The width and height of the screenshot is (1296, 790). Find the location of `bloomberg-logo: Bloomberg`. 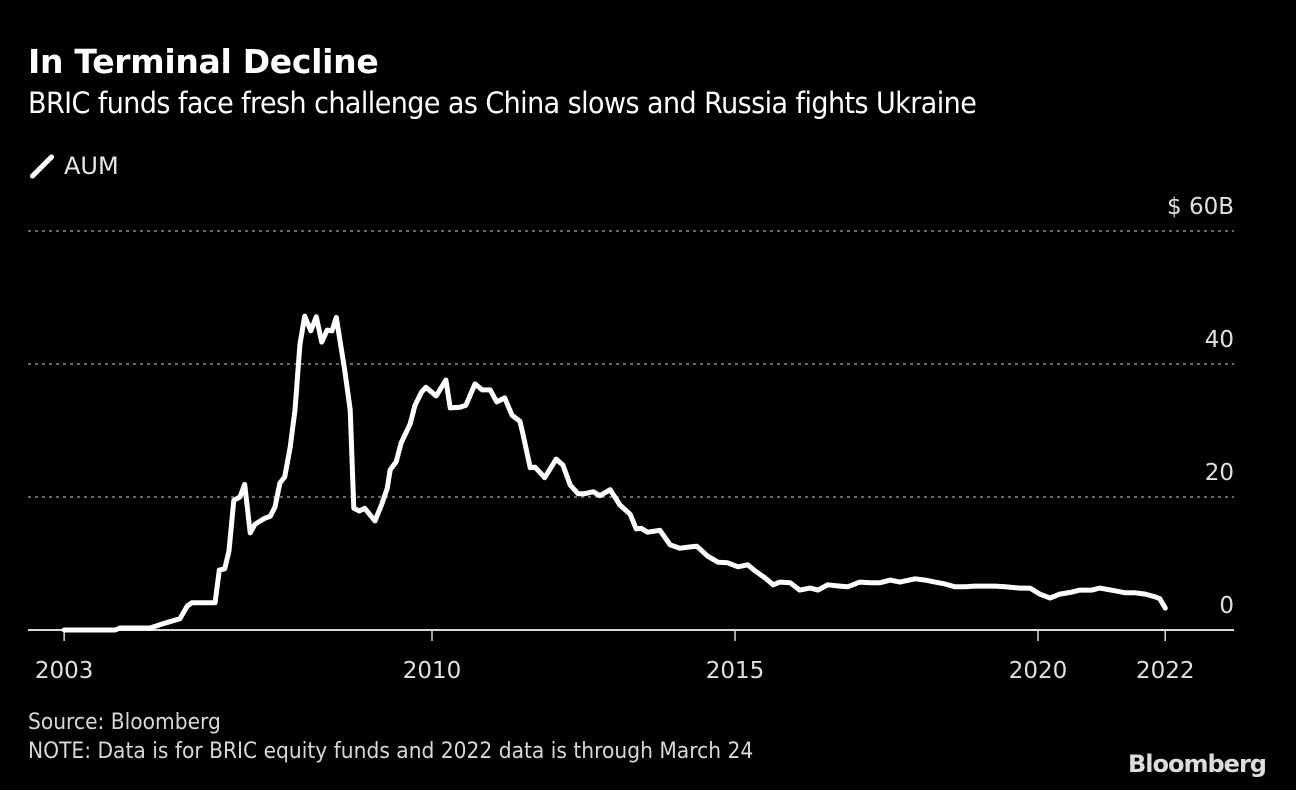

bloomberg-logo: Bloomberg is located at coordinates (1197, 764).